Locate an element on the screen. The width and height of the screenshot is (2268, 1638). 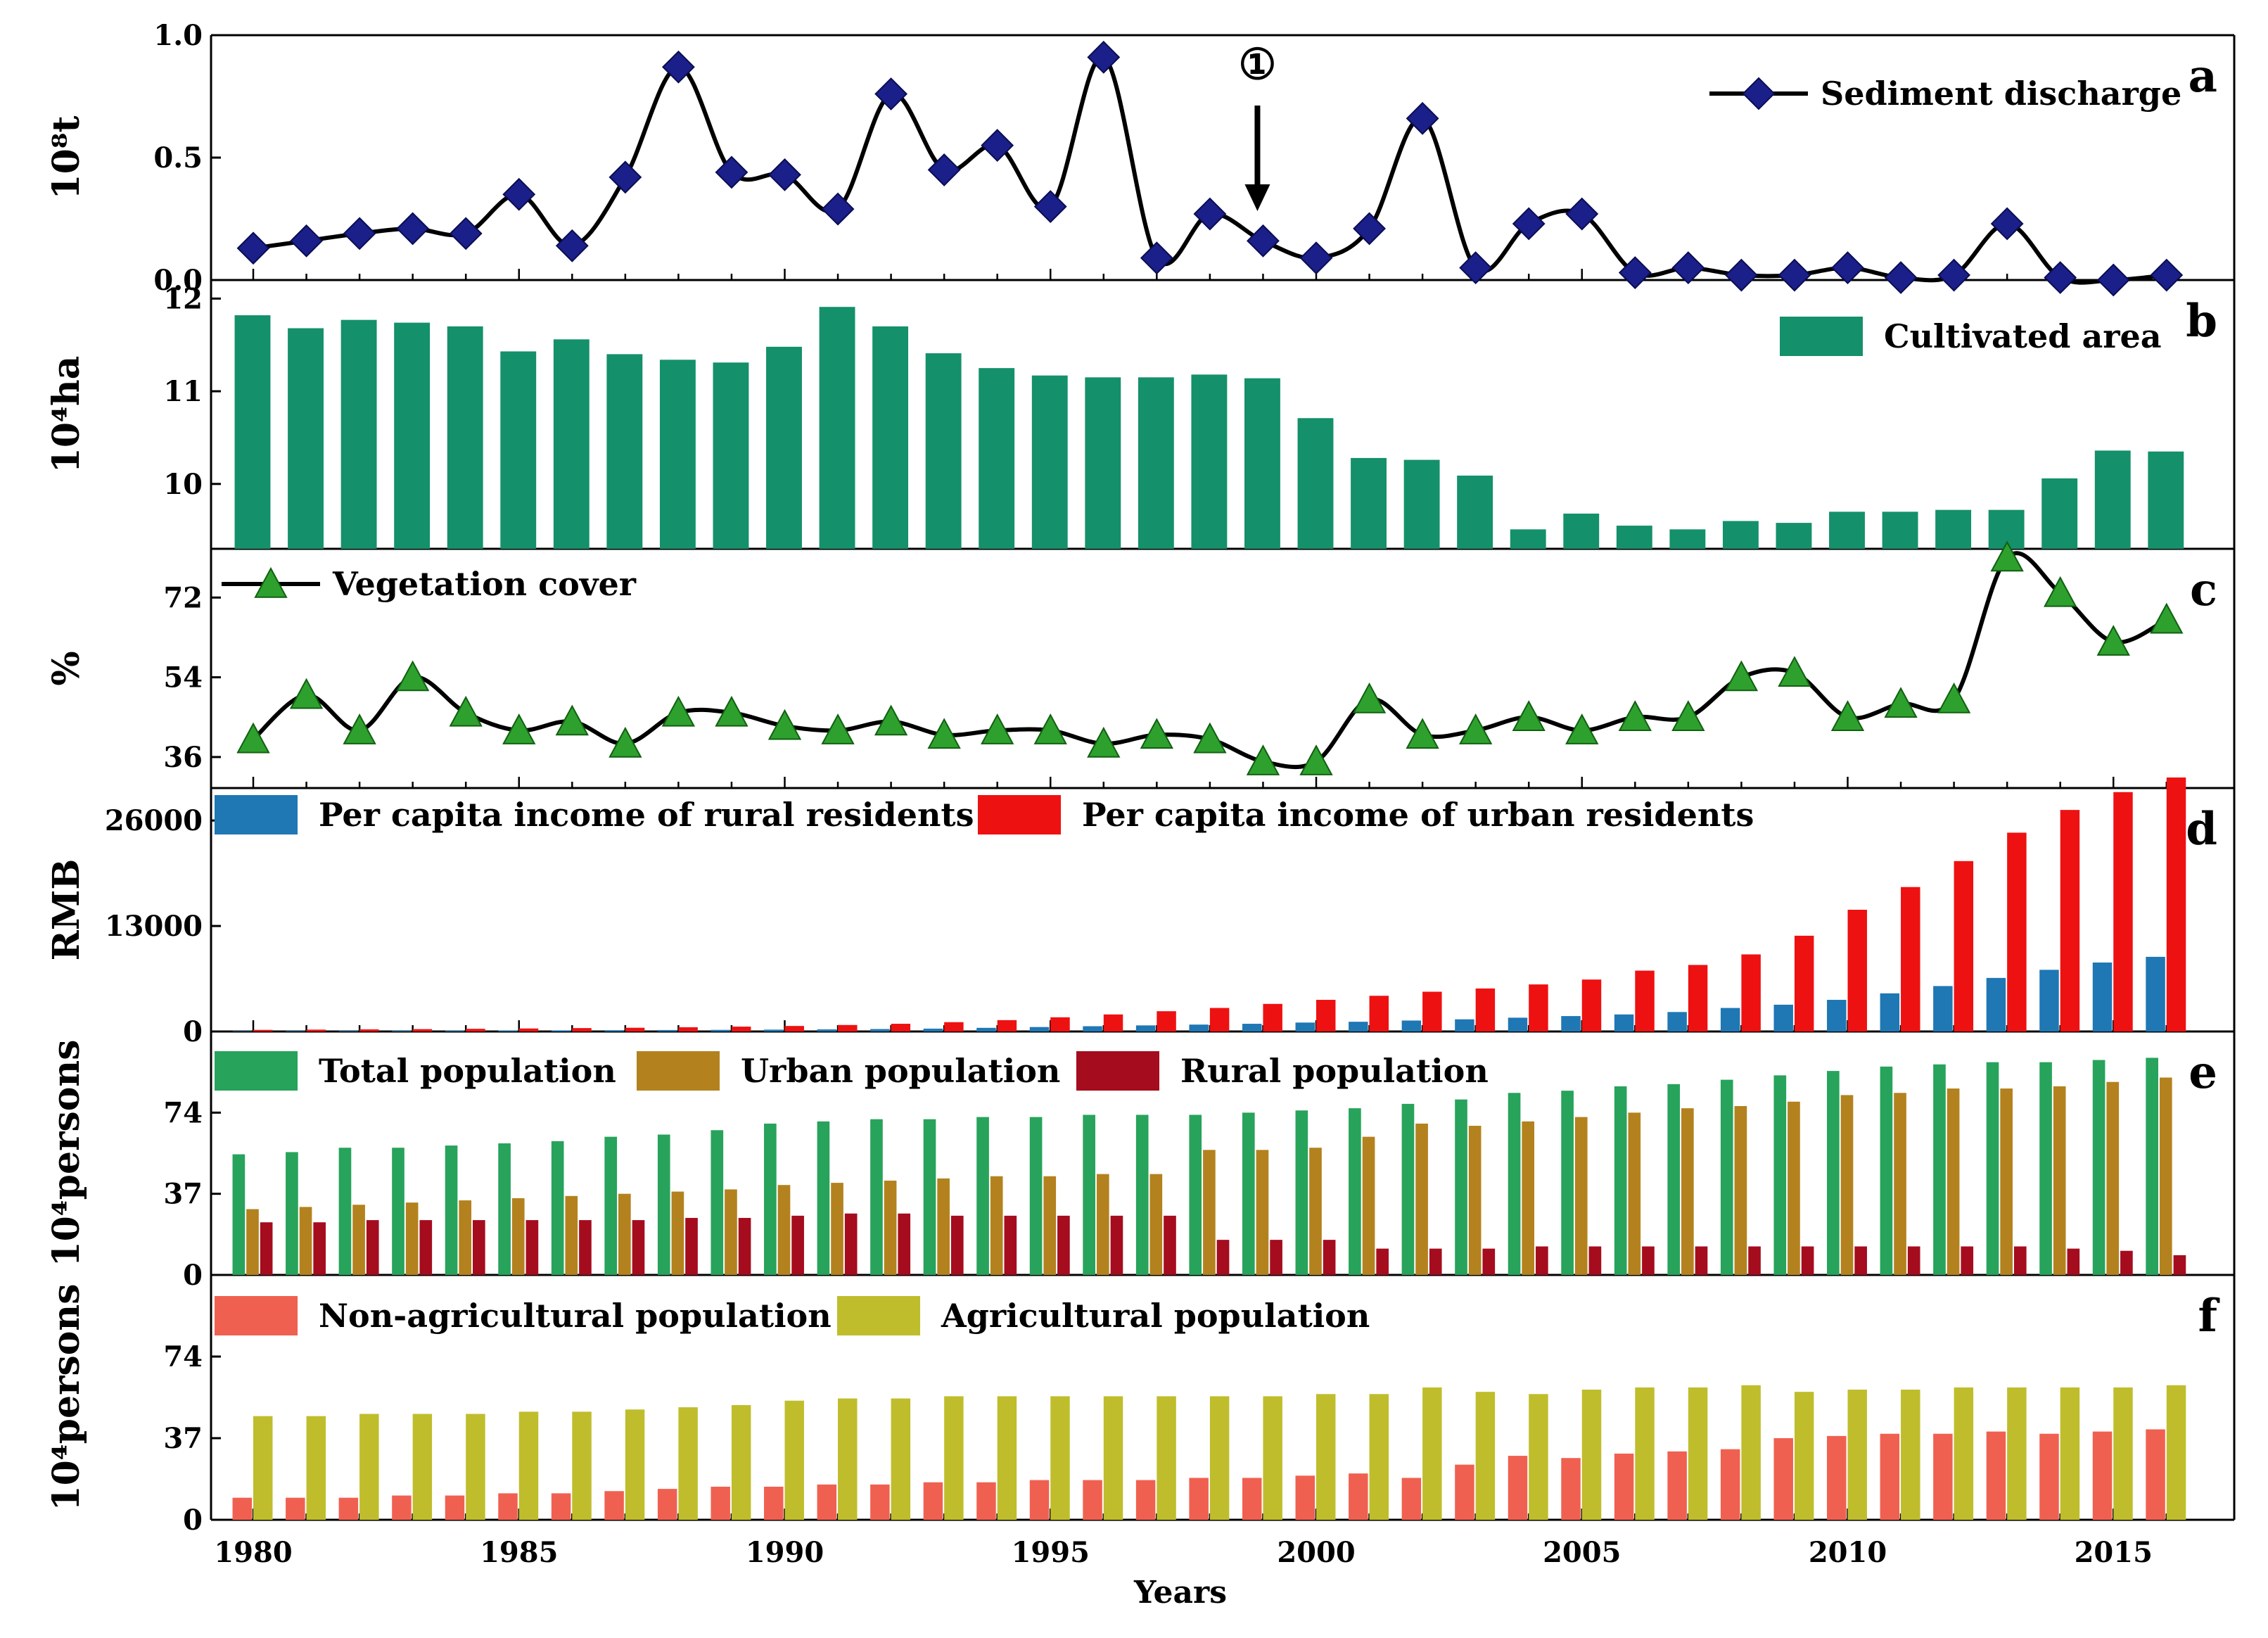
panel-c-ylabel: % is located at coordinates (66, 668).